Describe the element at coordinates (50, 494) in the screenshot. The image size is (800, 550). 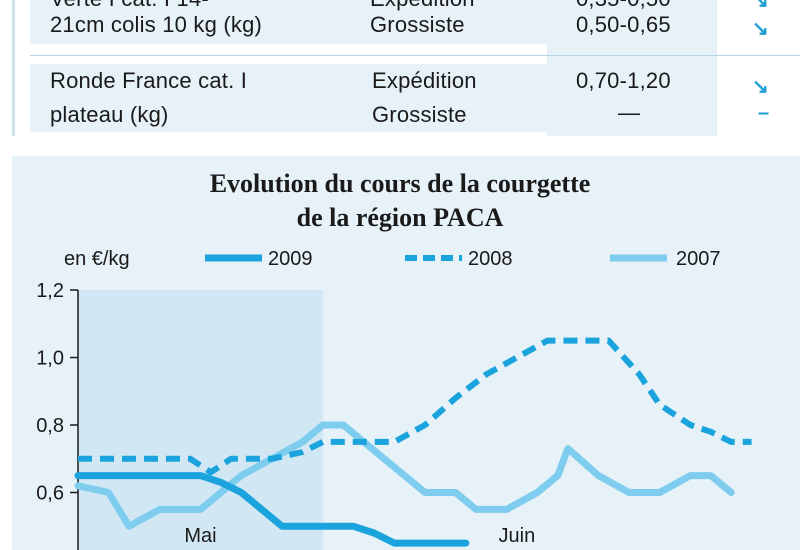
I see `y-tick-label: 0,6` at that location.